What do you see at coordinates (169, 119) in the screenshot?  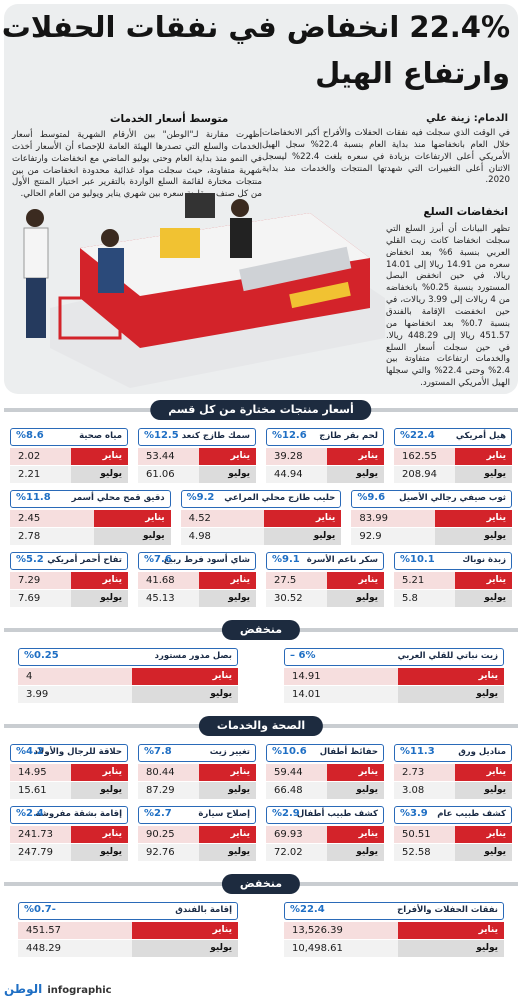 I see `services-heading: متوسط أسعار الخدمات` at bounding box center [169, 119].